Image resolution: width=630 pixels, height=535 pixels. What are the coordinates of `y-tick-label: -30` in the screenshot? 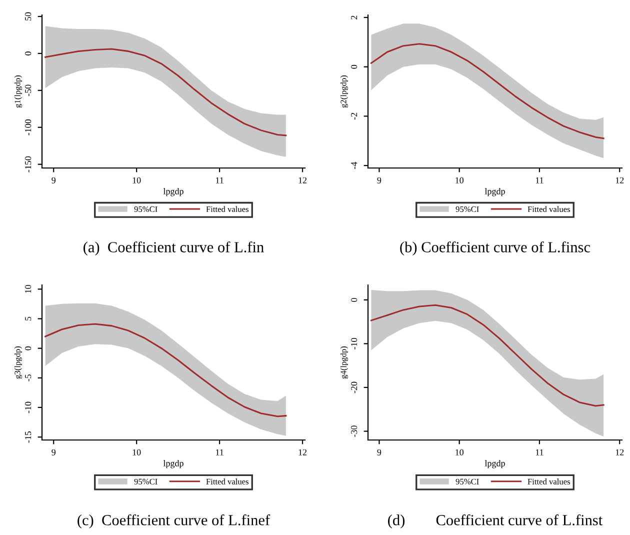 It's located at (354, 431).